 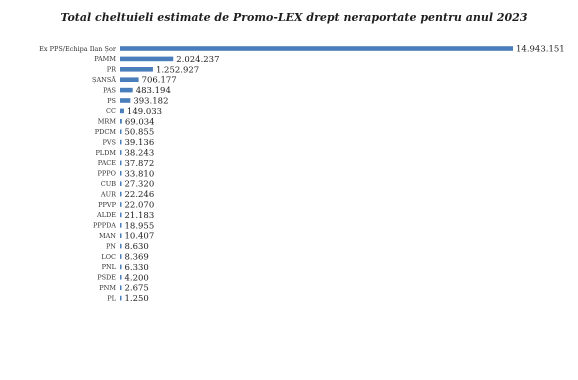 I want to click on value-label: 18.955, so click(x=140, y=226).